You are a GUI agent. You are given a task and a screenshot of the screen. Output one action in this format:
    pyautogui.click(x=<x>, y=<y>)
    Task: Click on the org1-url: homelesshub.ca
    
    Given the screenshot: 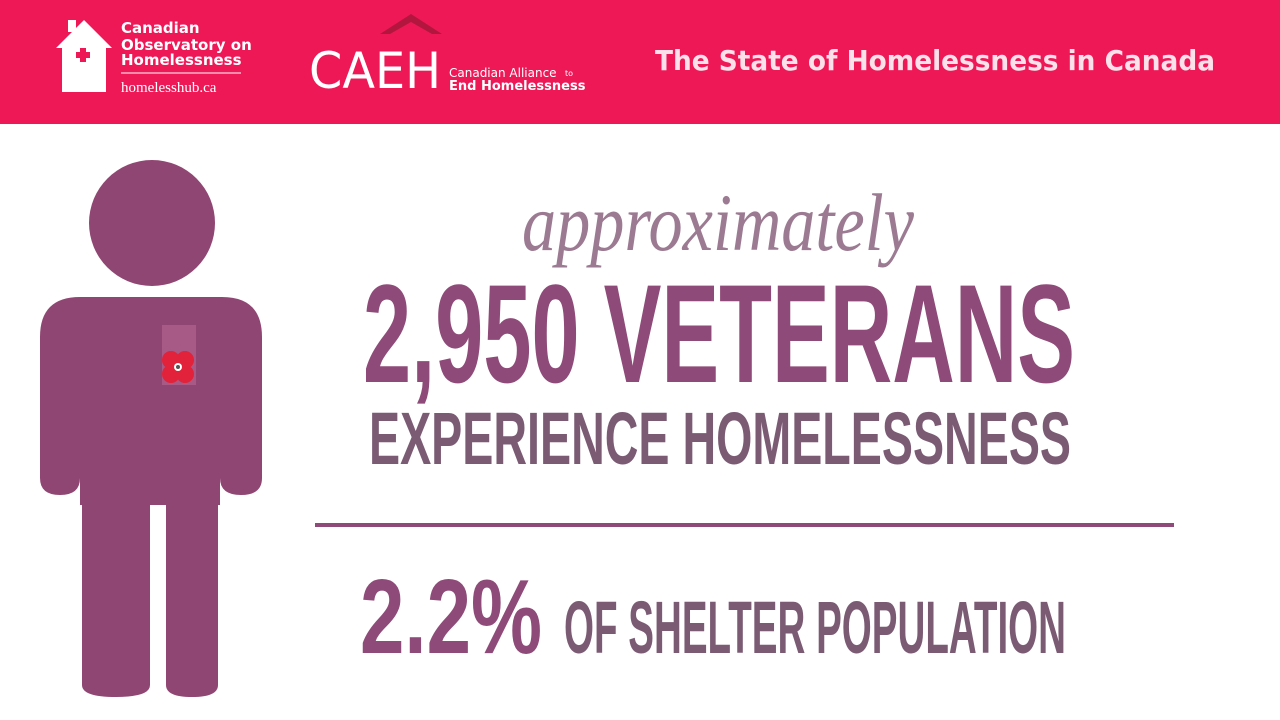 What is the action you would take?
    pyautogui.click(x=169, y=88)
    